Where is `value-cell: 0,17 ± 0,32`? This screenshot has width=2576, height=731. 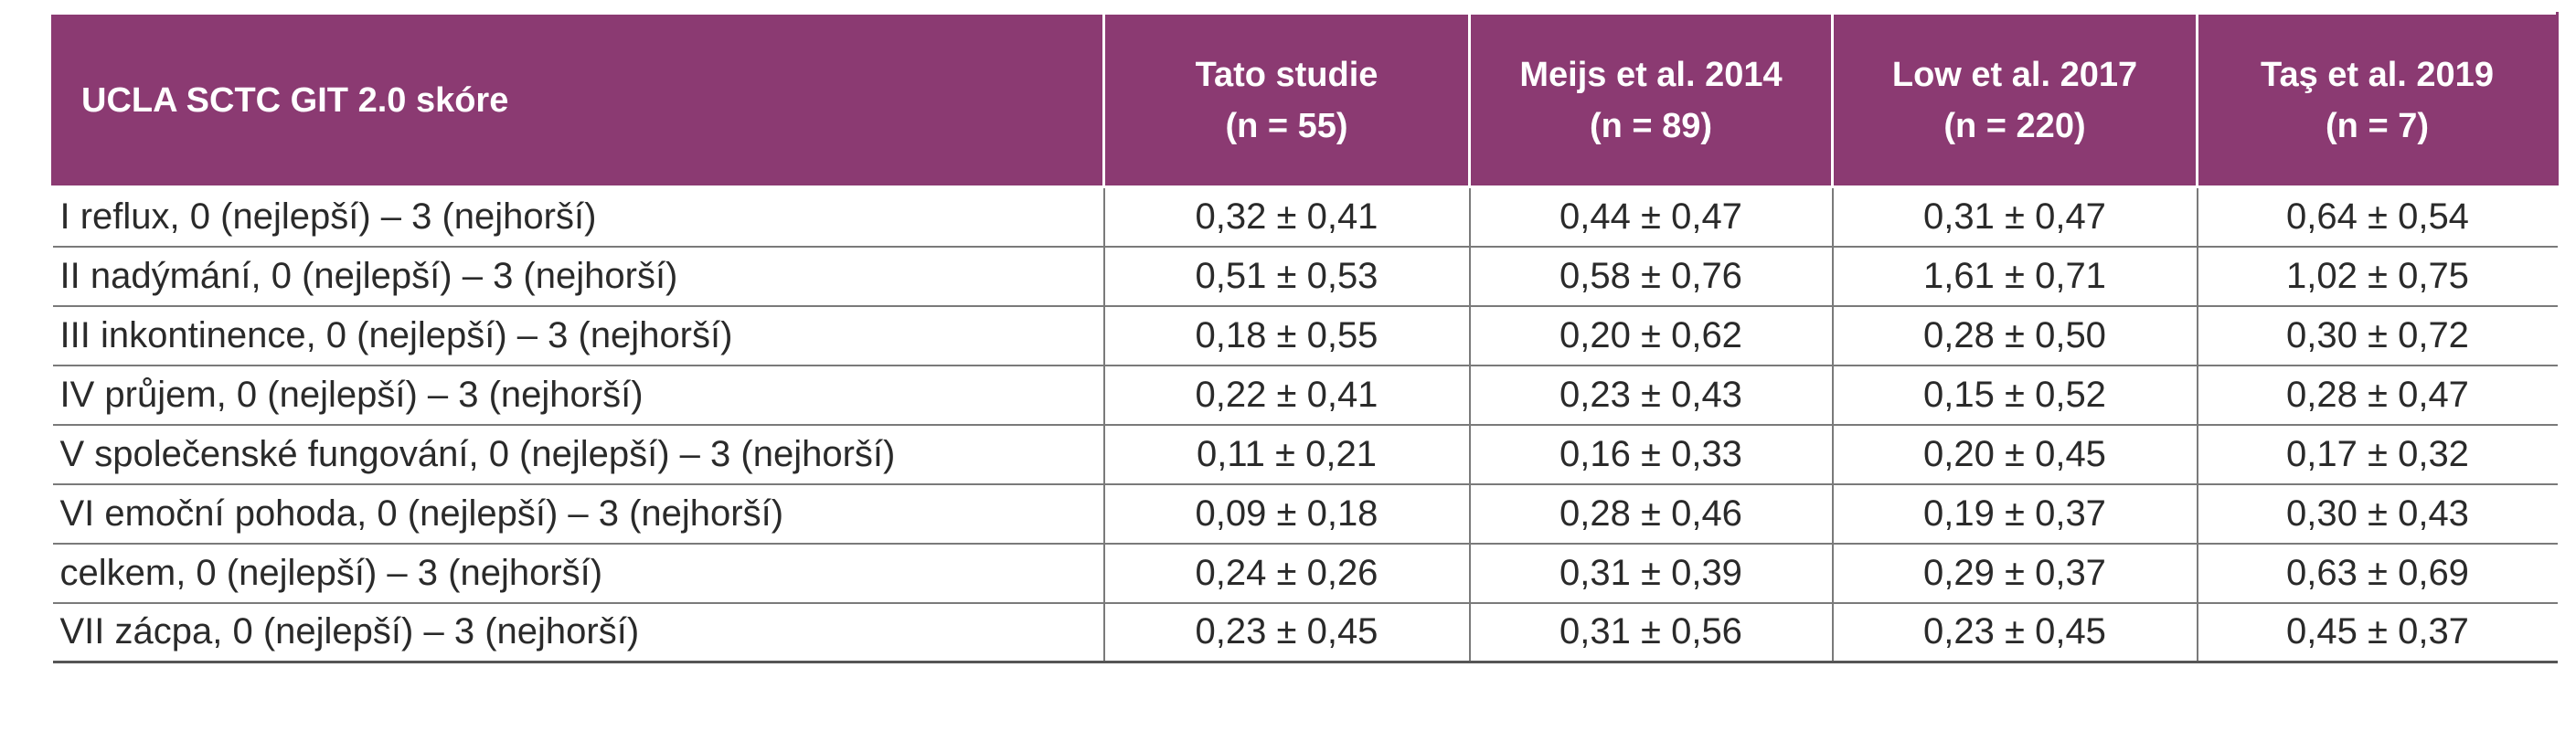 value-cell: 0,17 ± 0,32 is located at coordinates (2377, 454).